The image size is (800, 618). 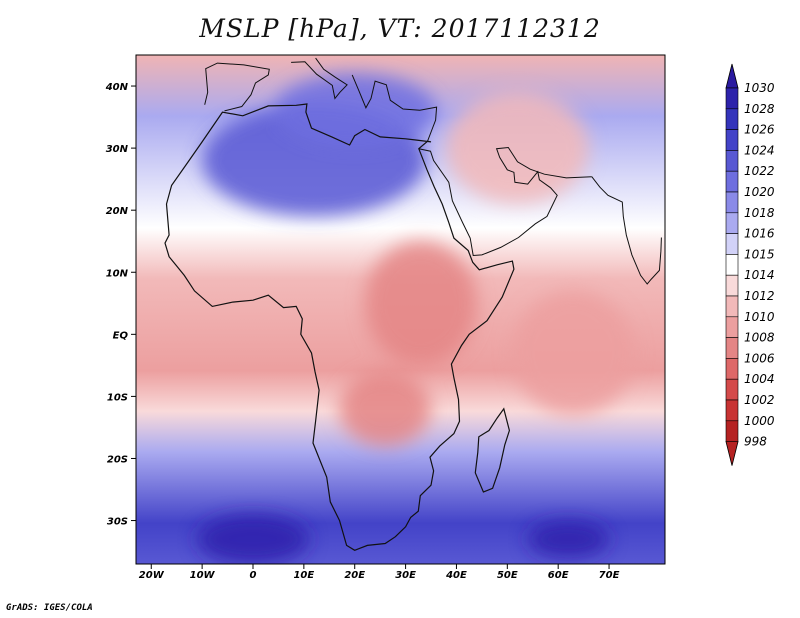 I want to click on latitude-axis: 40N 30N 20N 10N EQ 10S 20S 30S, so click(x=120, y=305).